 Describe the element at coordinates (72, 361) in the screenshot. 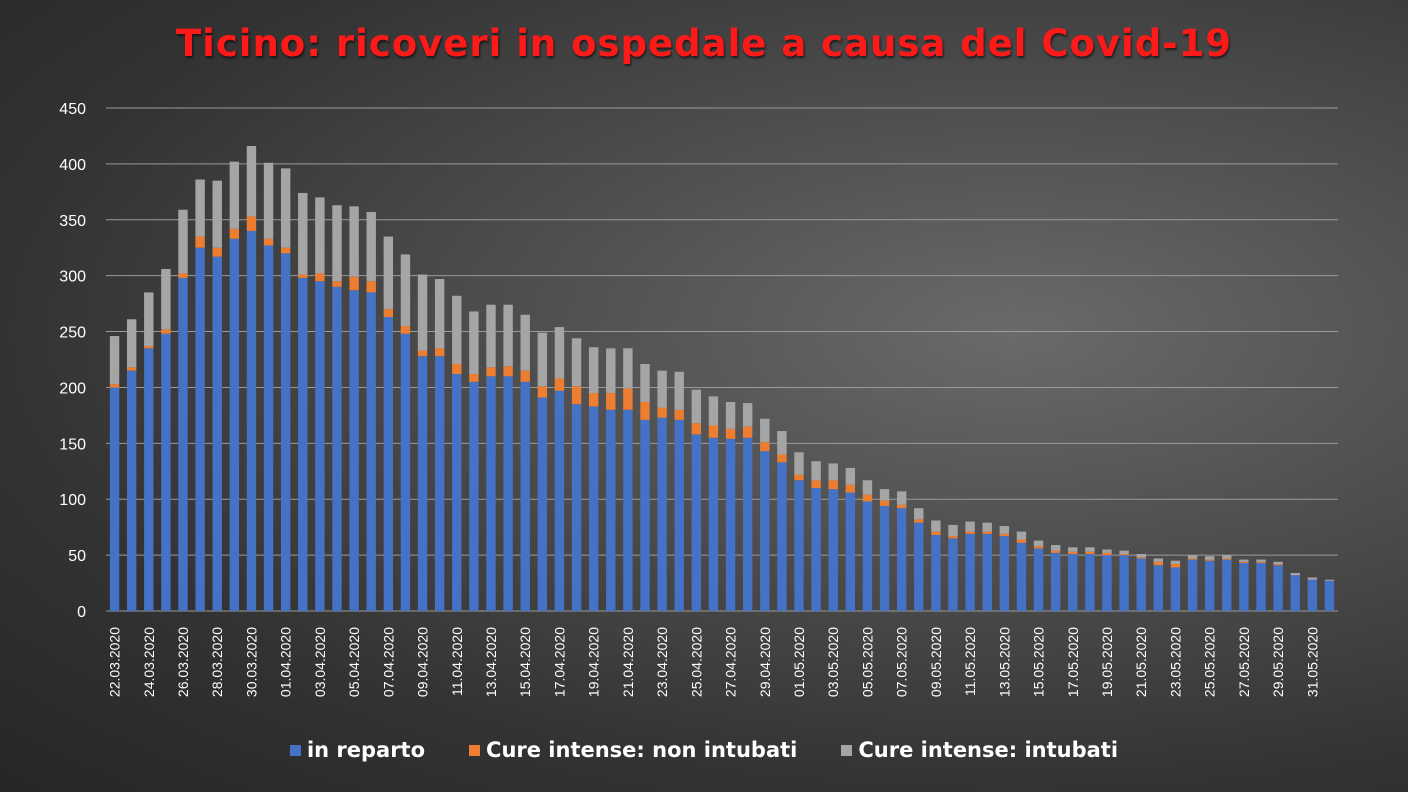

I see `y-axis: 0 50 100 150 200 250 300 350 400 450` at that location.